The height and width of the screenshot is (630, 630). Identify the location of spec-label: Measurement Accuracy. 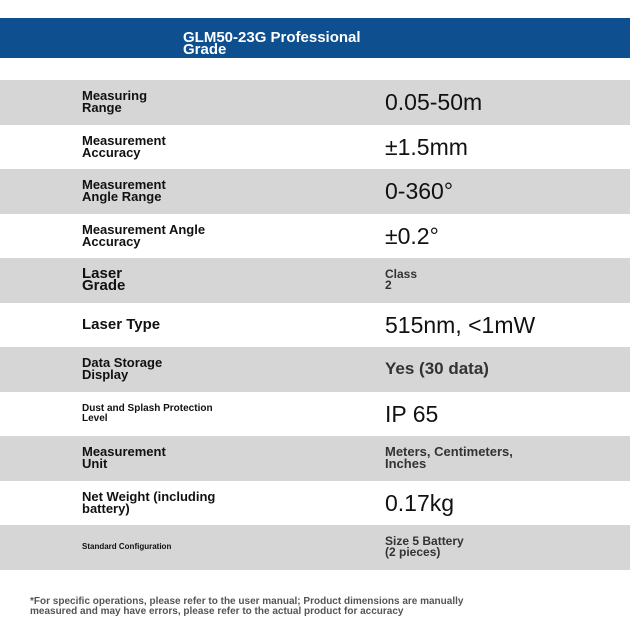
(124, 146).